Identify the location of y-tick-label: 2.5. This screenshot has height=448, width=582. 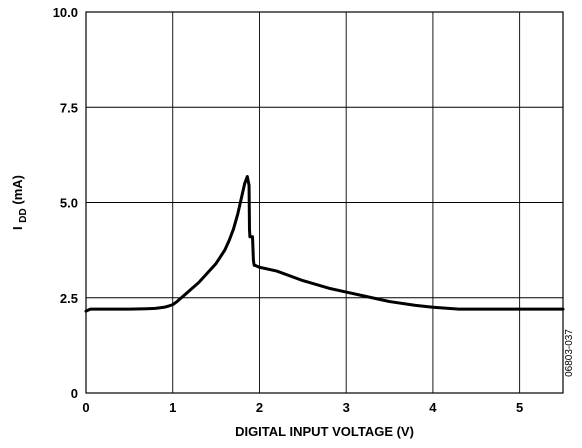
(69, 298).